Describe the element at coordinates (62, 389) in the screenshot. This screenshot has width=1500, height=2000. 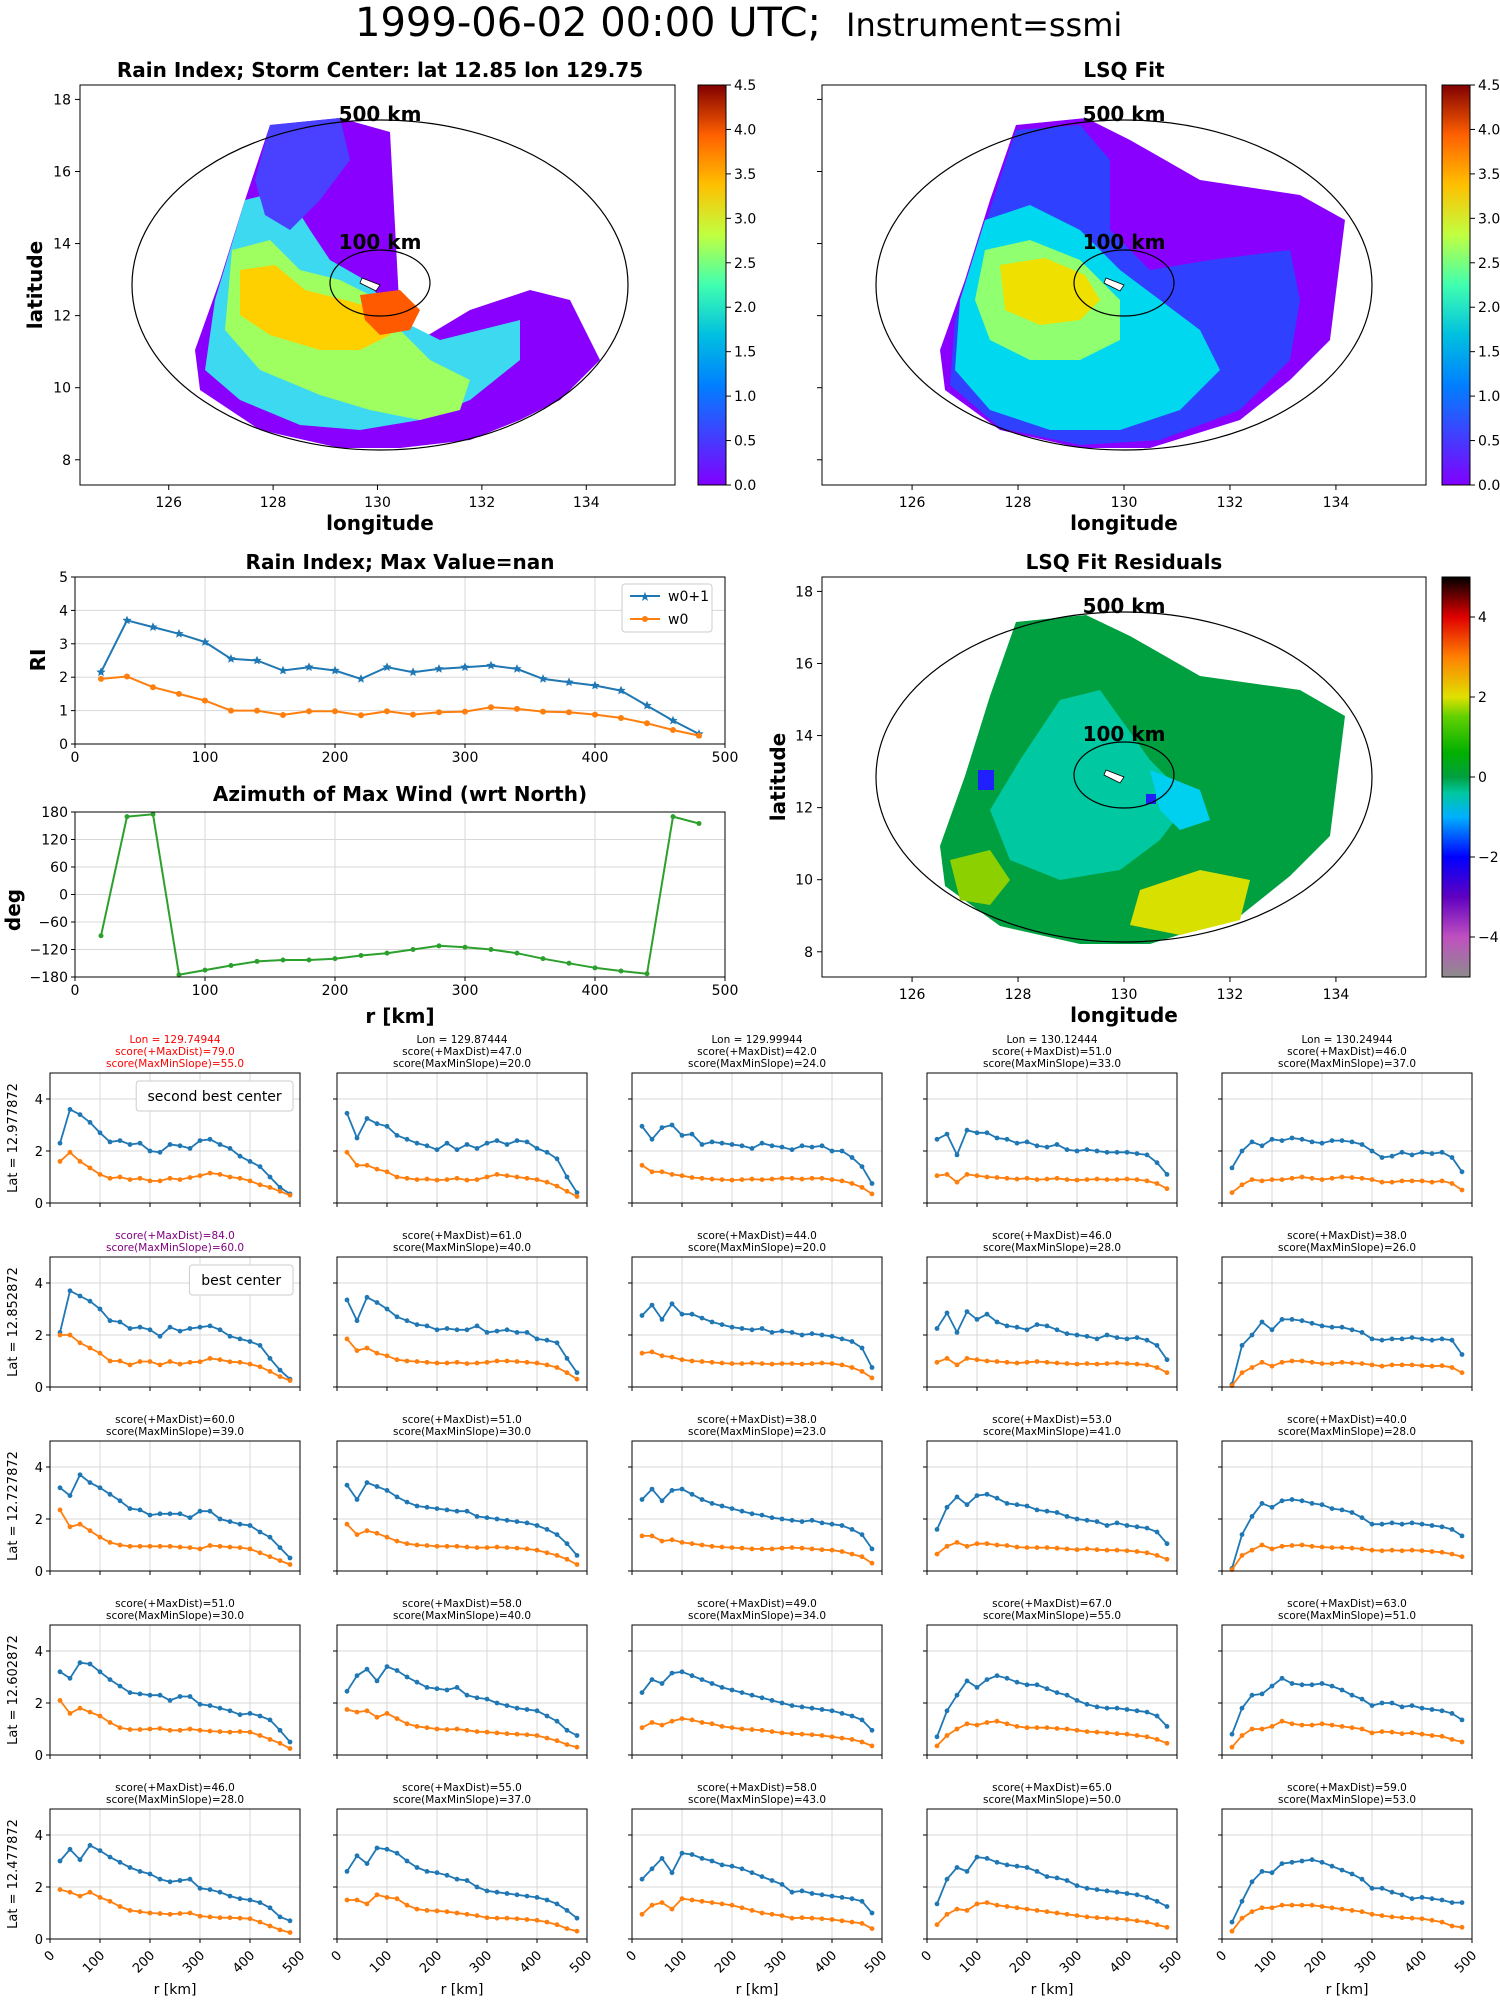
I see `y-tick-label: 10` at that location.